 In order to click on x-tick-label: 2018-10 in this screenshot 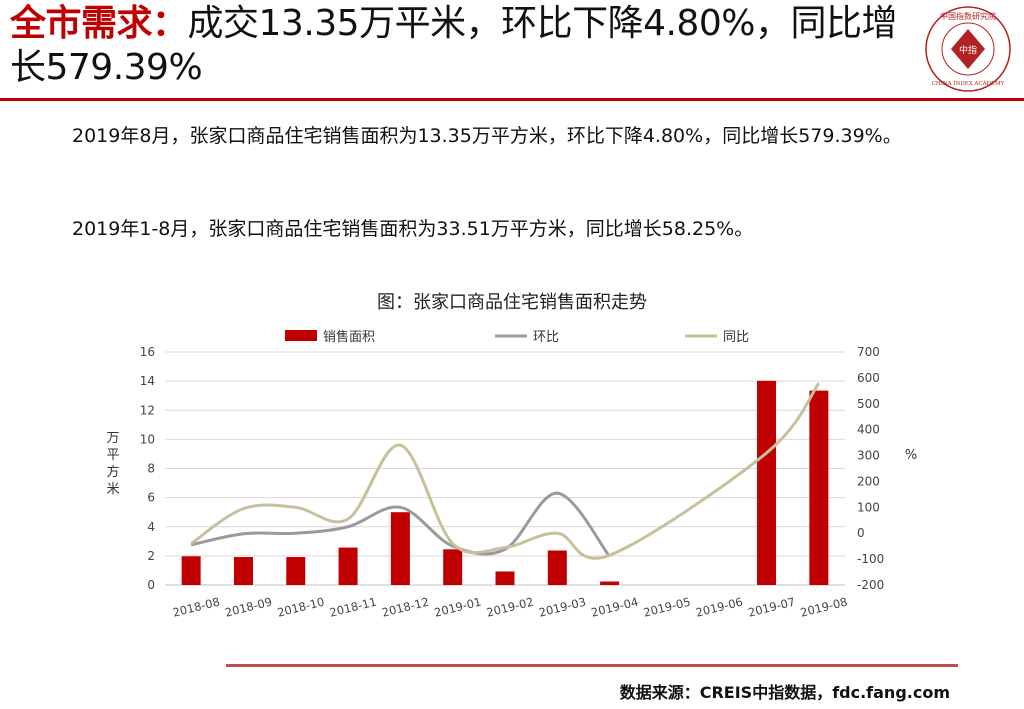, I will do `click(301, 607)`.